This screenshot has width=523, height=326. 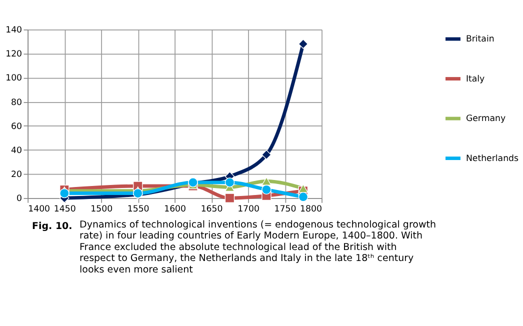 What do you see at coordinates (311, 209) in the screenshot?
I see `x-tick-label: 1800` at bounding box center [311, 209].